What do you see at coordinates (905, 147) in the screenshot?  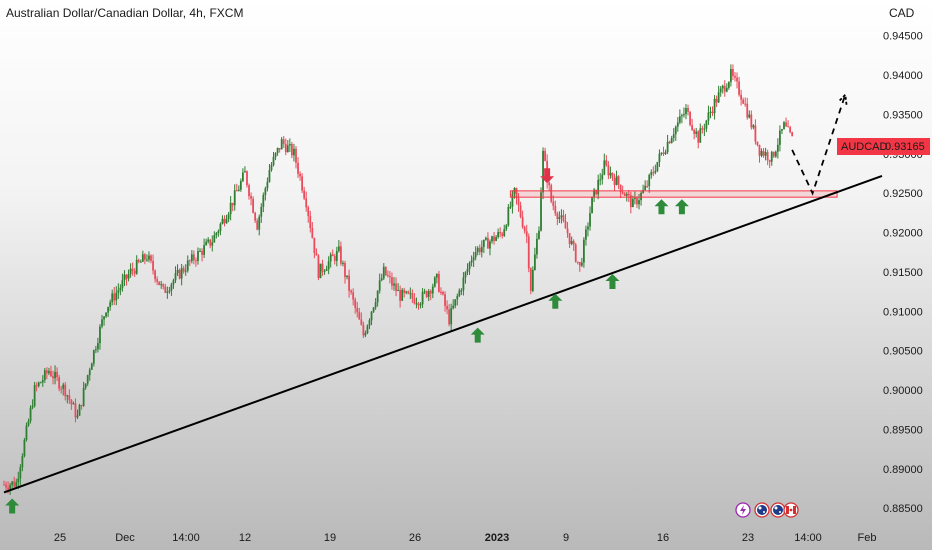 I see `price-tag-value: 0.93165` at bounding box center [905, 147].